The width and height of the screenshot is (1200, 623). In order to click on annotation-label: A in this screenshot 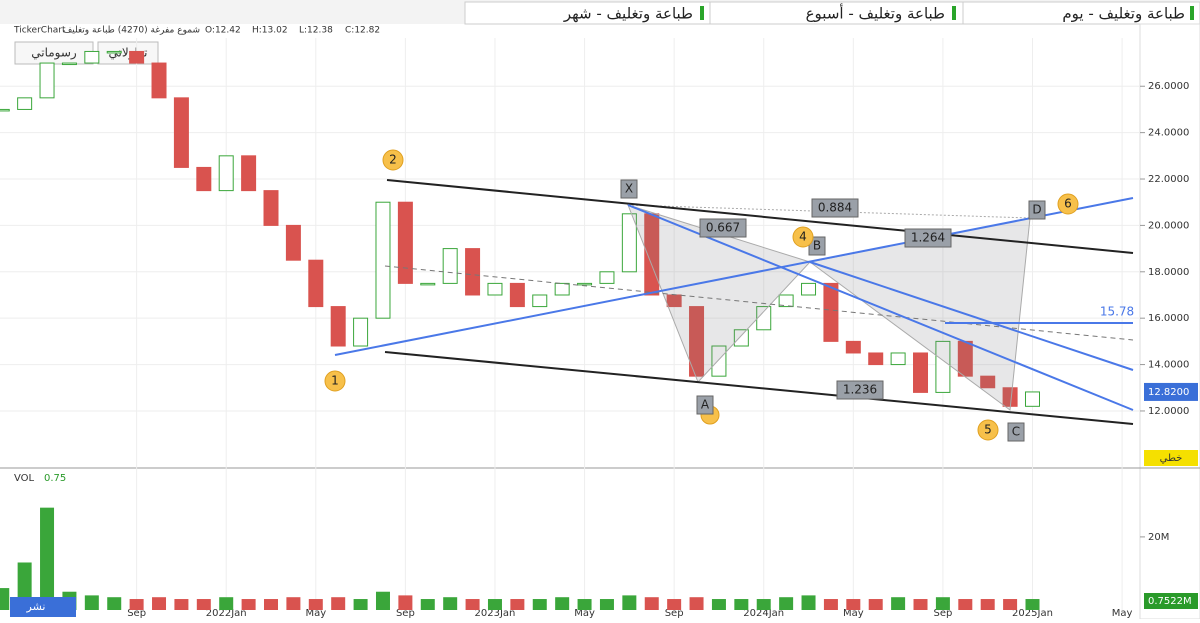, I will do `click(705, 405)`.